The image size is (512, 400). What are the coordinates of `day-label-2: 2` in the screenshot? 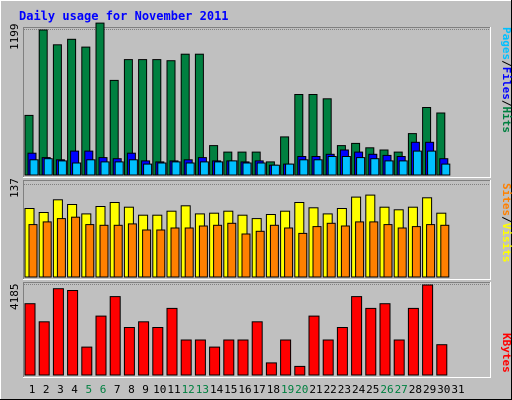 It's located at (46, 389).